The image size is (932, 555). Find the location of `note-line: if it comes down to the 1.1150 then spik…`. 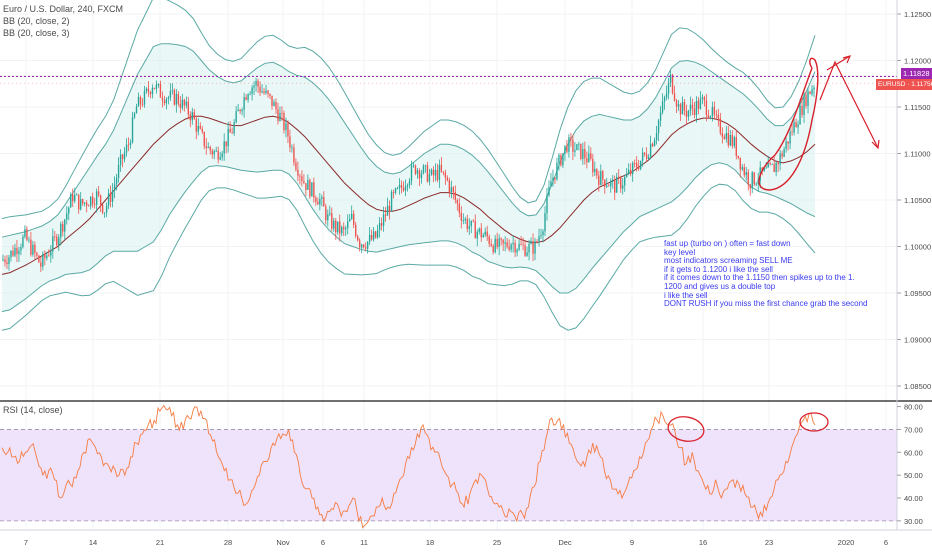

note-line: if it comes down to the 1.1150 then spik… is located at coordinates (759, 278).